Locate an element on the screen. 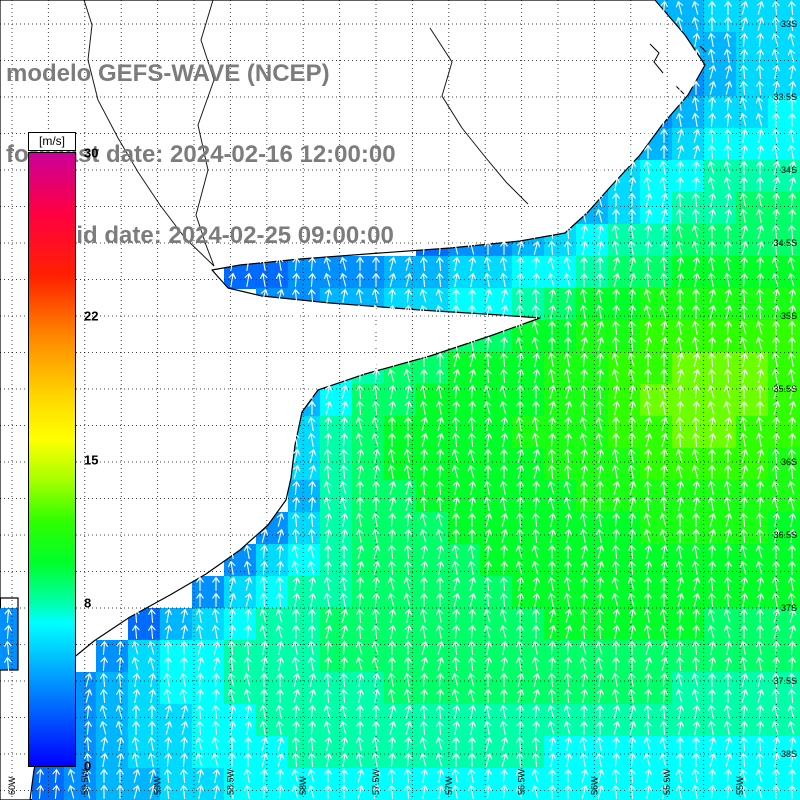 This screenshot has width=800, height=800. valid-date: valid date: 2024-02-25 09:00:00 is located at coordinates (218, 235).